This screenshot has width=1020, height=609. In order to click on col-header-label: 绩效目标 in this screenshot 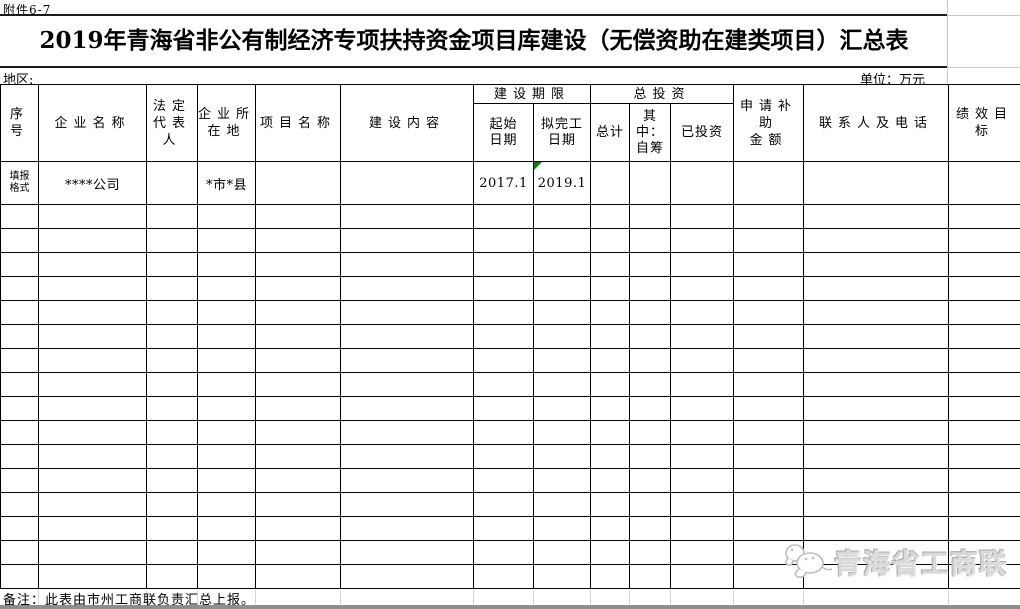, I will do `click(985, 123)`.